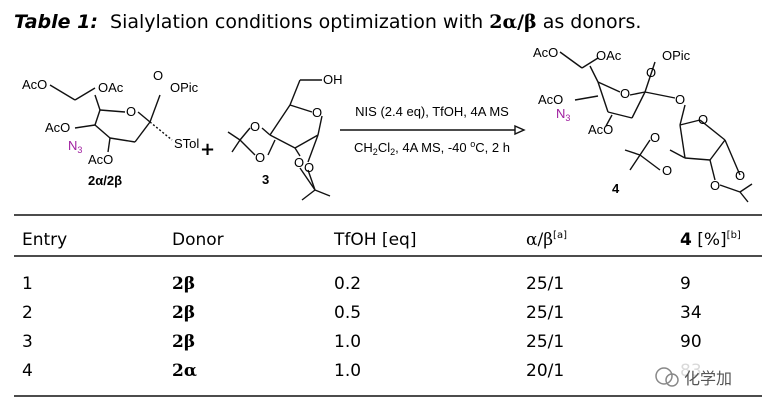  What do you see at coordinates (27, 313) in the screenshot?
I see `table-cell: 2` at bounding box center [27, 313].